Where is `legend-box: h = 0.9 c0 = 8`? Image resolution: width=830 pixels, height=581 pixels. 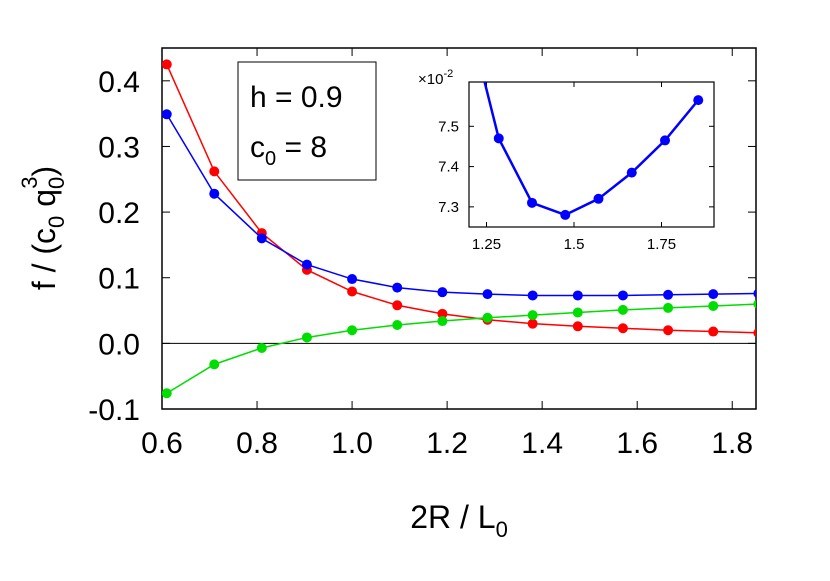 legend-box: h = 0.9 c0 = 8 is located at coordinates (307, 121).